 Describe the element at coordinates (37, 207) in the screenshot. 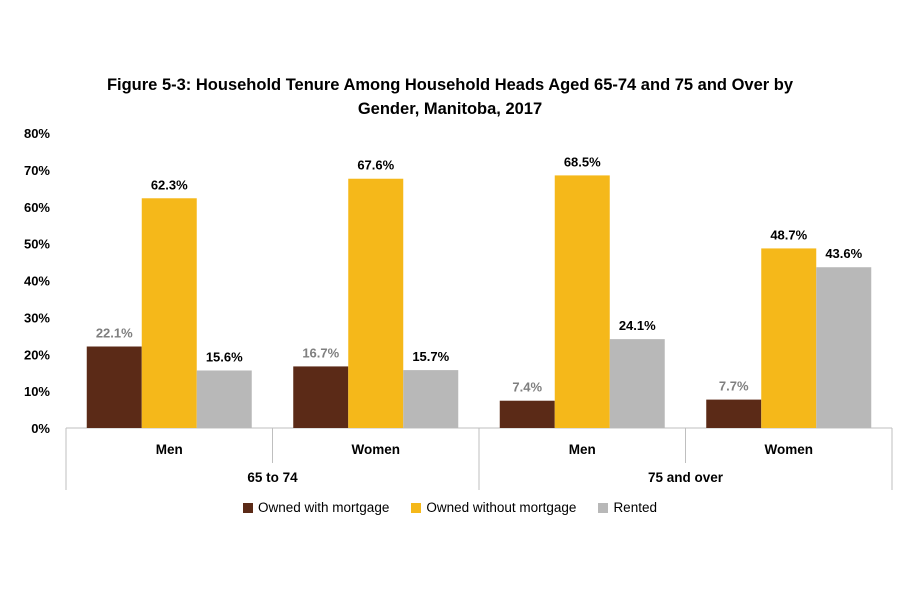

I see `y-tick-label: 60%` at that location.